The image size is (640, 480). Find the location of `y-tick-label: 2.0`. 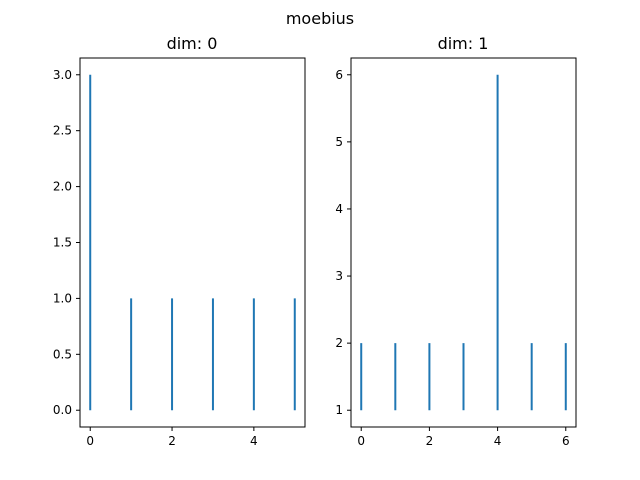

y-tick-label: 2.0 is located at coordinates (62, 187).